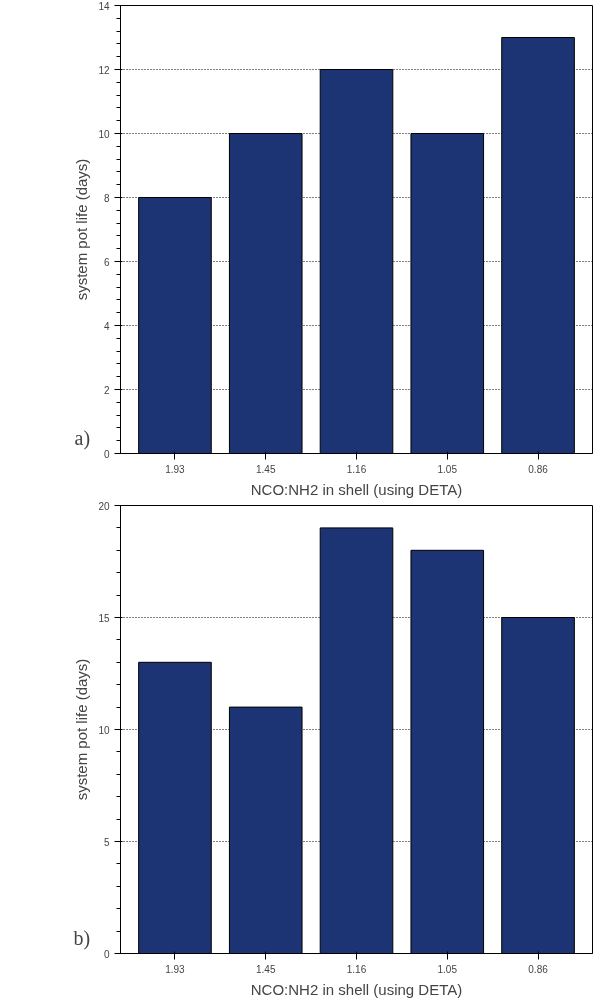 This screenshot has width=608, height=1008. I want to click on text: a), so click(82, 438).